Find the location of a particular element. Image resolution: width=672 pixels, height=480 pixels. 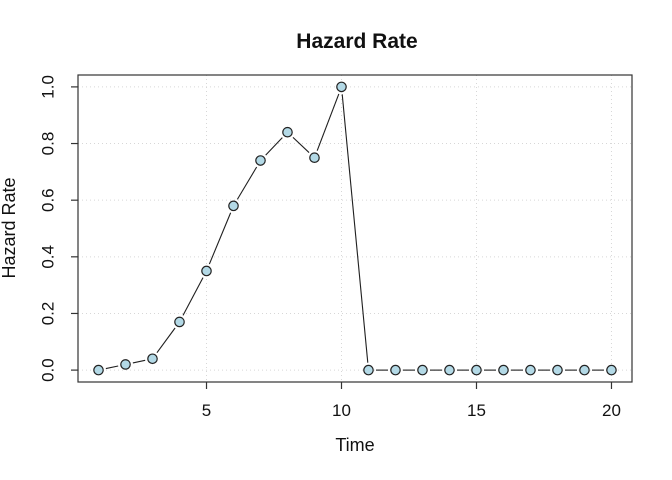

x-tick-label: 15 is located at coordinates (476, 410).